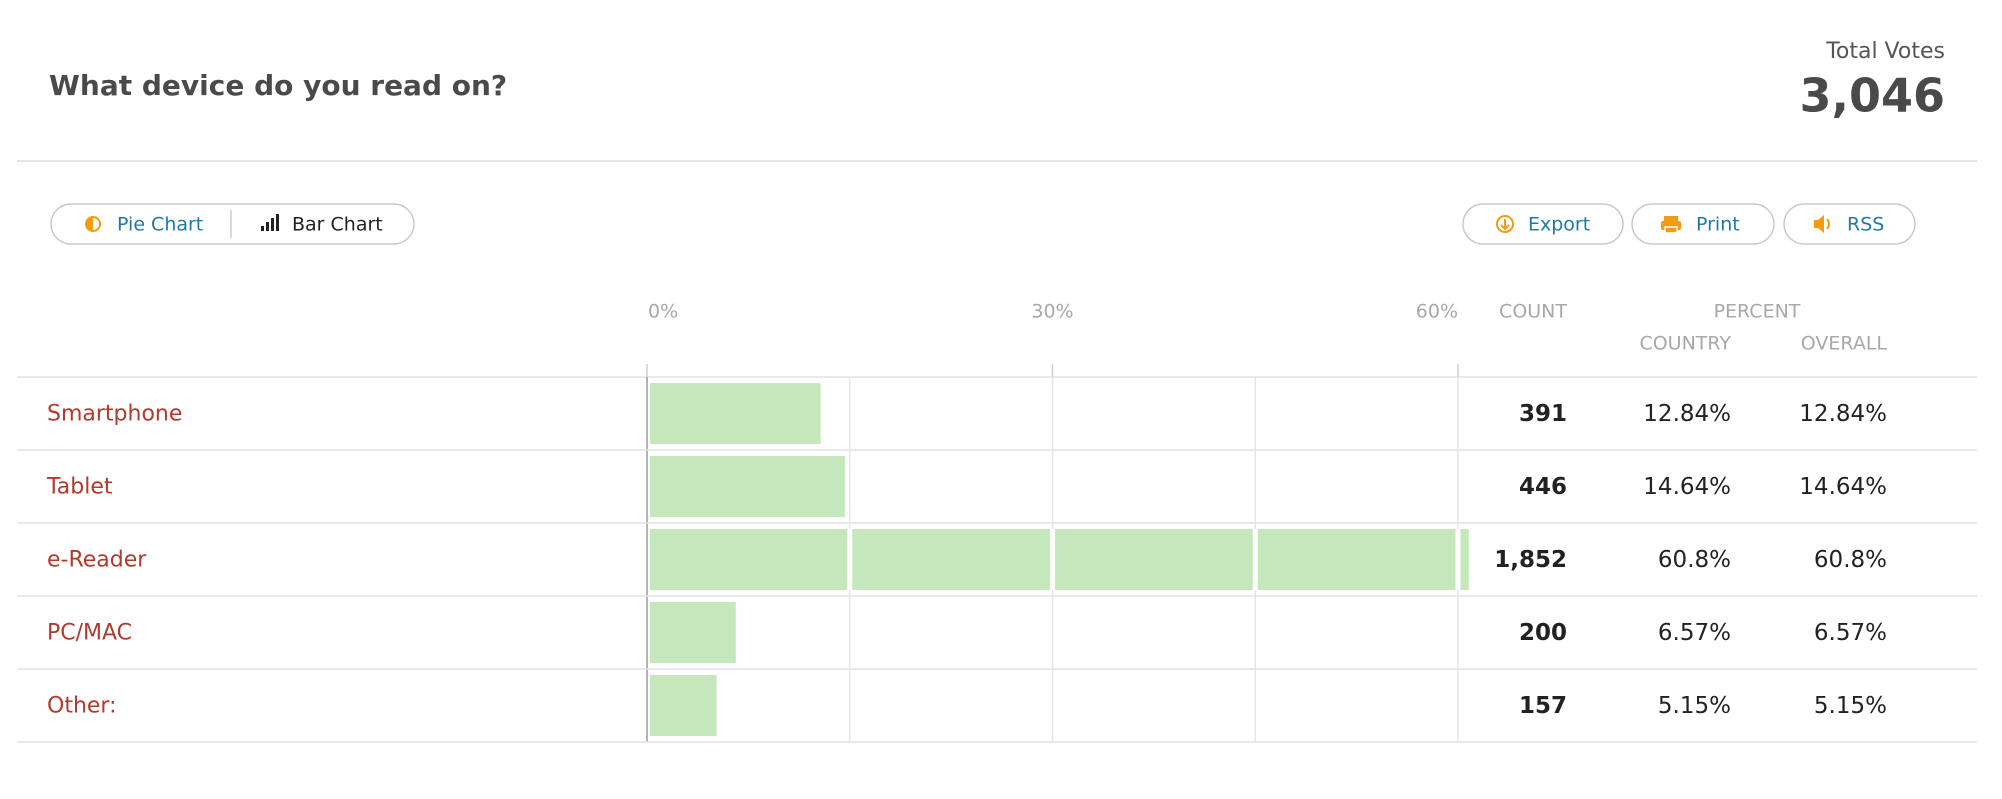 The height and width of the screenshot is (799, 2002). What do you see at coordinates (337, 225) in the screenshot?
I see `bar-chart-label: Bar Chart` at bounding box center [337, 225].